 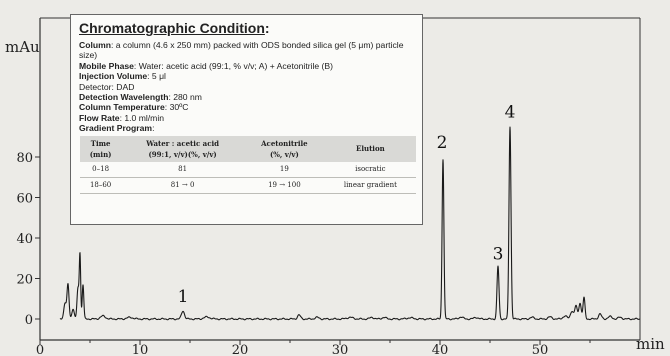 I want to click on gradient-cell: 19 → 100, so click(x=284, y=185).